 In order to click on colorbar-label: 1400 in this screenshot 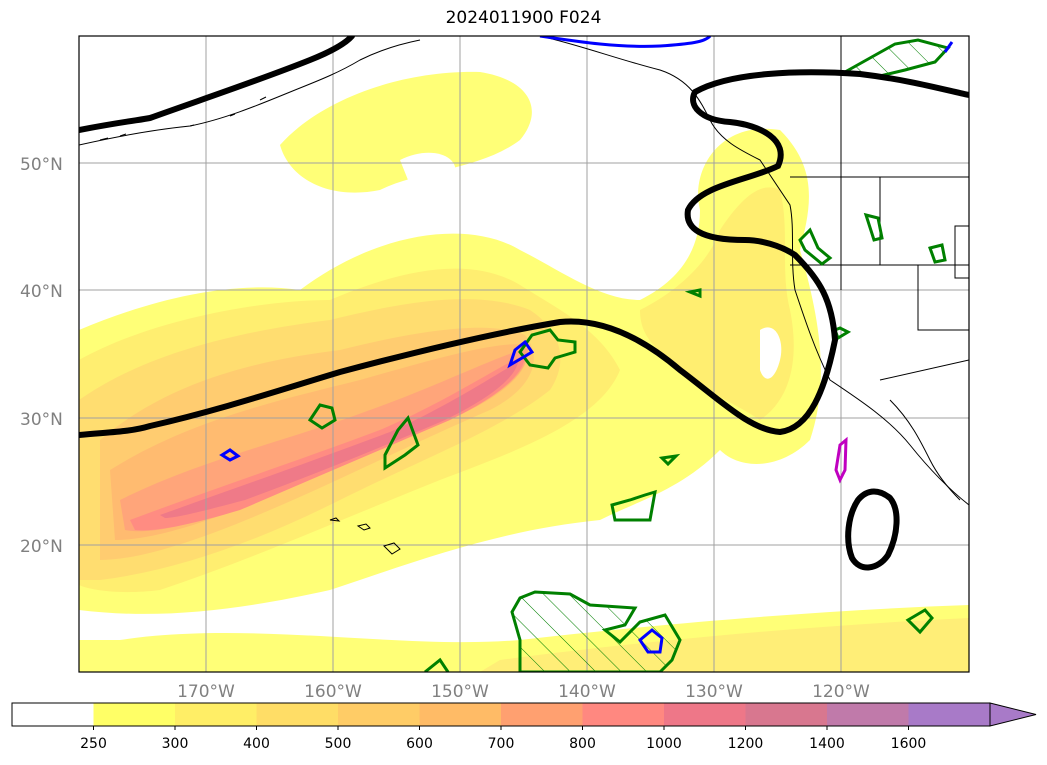, I will do `click(827, 744)`.